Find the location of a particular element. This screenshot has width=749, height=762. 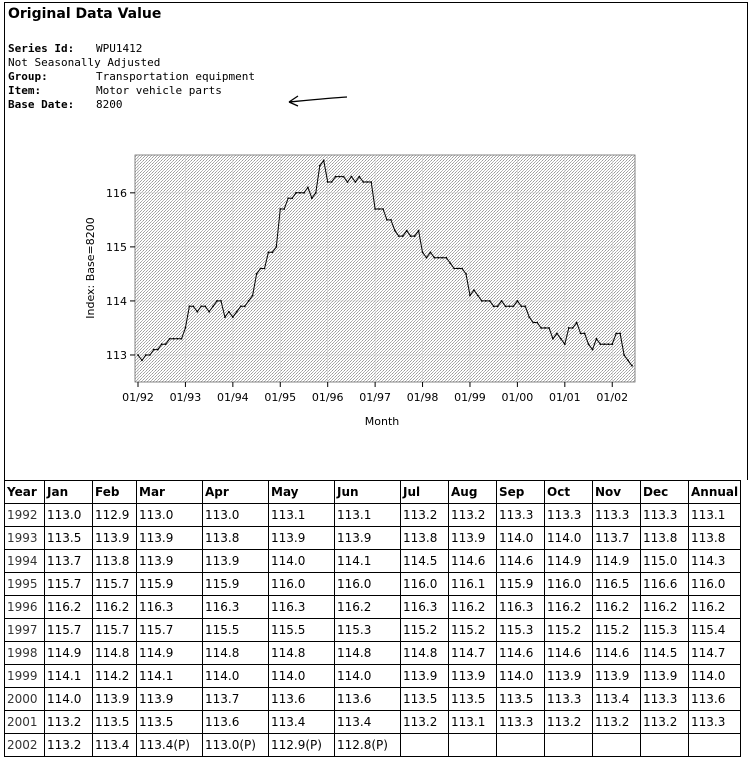

value-cell: 112.8(P) is located at coordinates (367, 745).